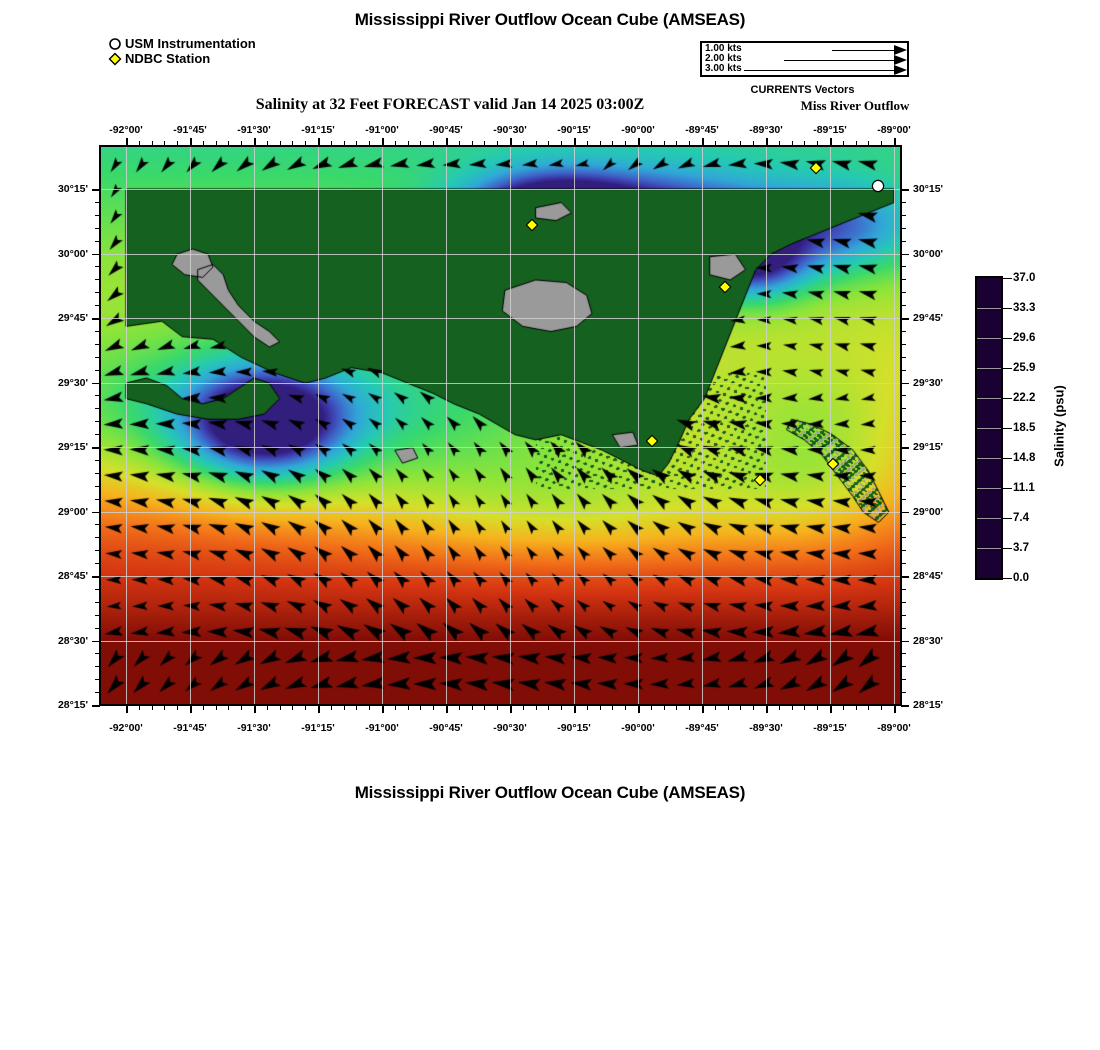  I want to click on colorbar-tick-label: 25.9, so click(1024, 368).